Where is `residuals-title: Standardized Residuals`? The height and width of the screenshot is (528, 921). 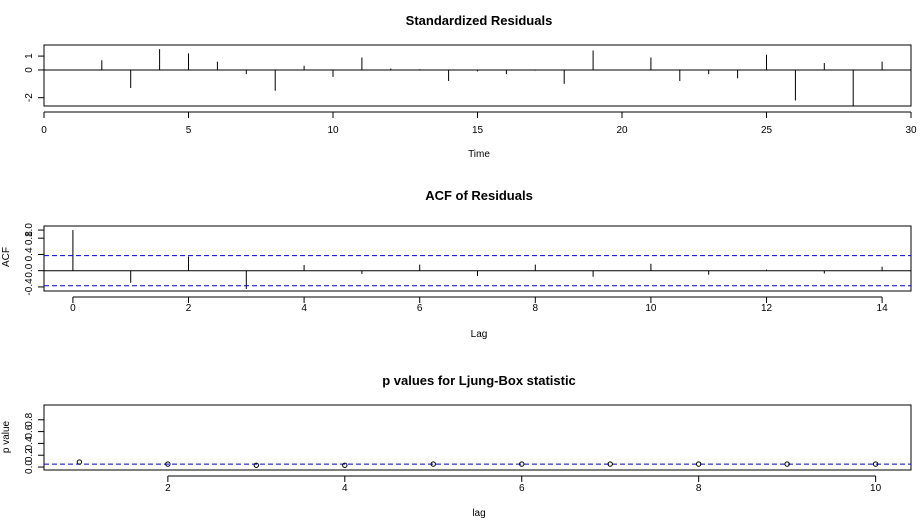
residuals-title: Standardized Residuals is located at coordinates (479, 20).